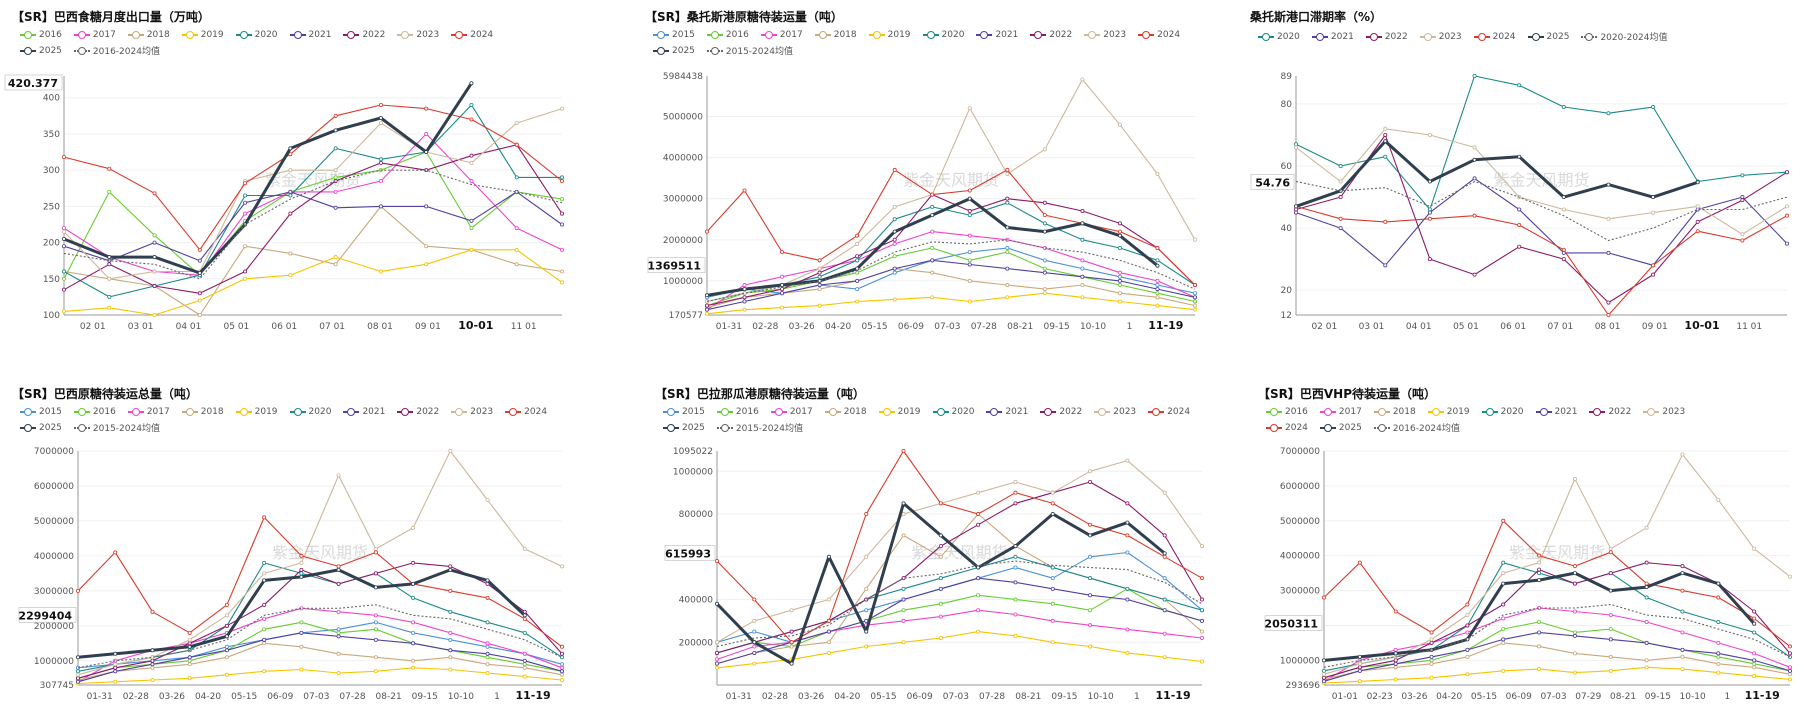 The width and height of the screenshot is (1804, 720). Describe the element at coordinates (33, 82) in the screenshot. I see `highlight-value-box` at that location.